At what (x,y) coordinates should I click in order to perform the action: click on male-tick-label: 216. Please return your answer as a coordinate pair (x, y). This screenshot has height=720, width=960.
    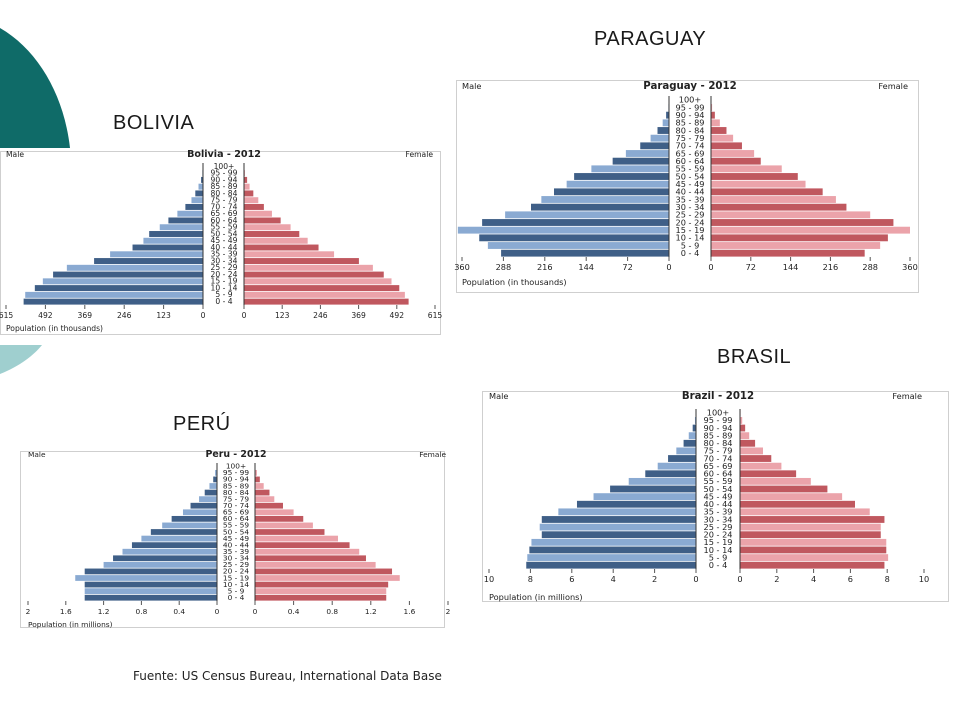
    Looking at the image, I should click on (545, 267).